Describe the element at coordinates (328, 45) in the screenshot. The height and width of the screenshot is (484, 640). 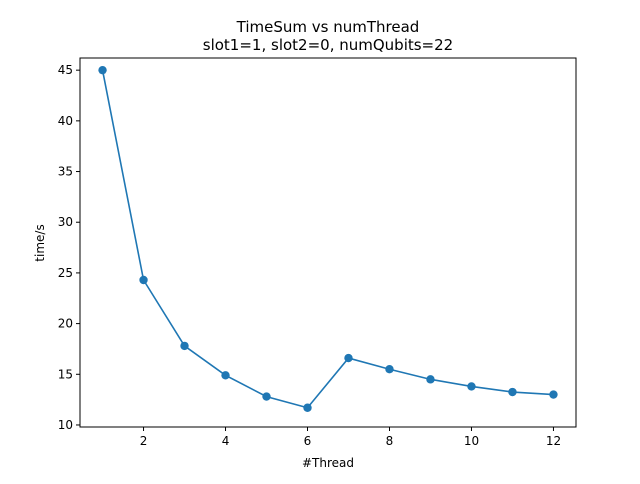
I see `chart-subtitle: slot1=1, slot2=0, numQubits=22` at that location.